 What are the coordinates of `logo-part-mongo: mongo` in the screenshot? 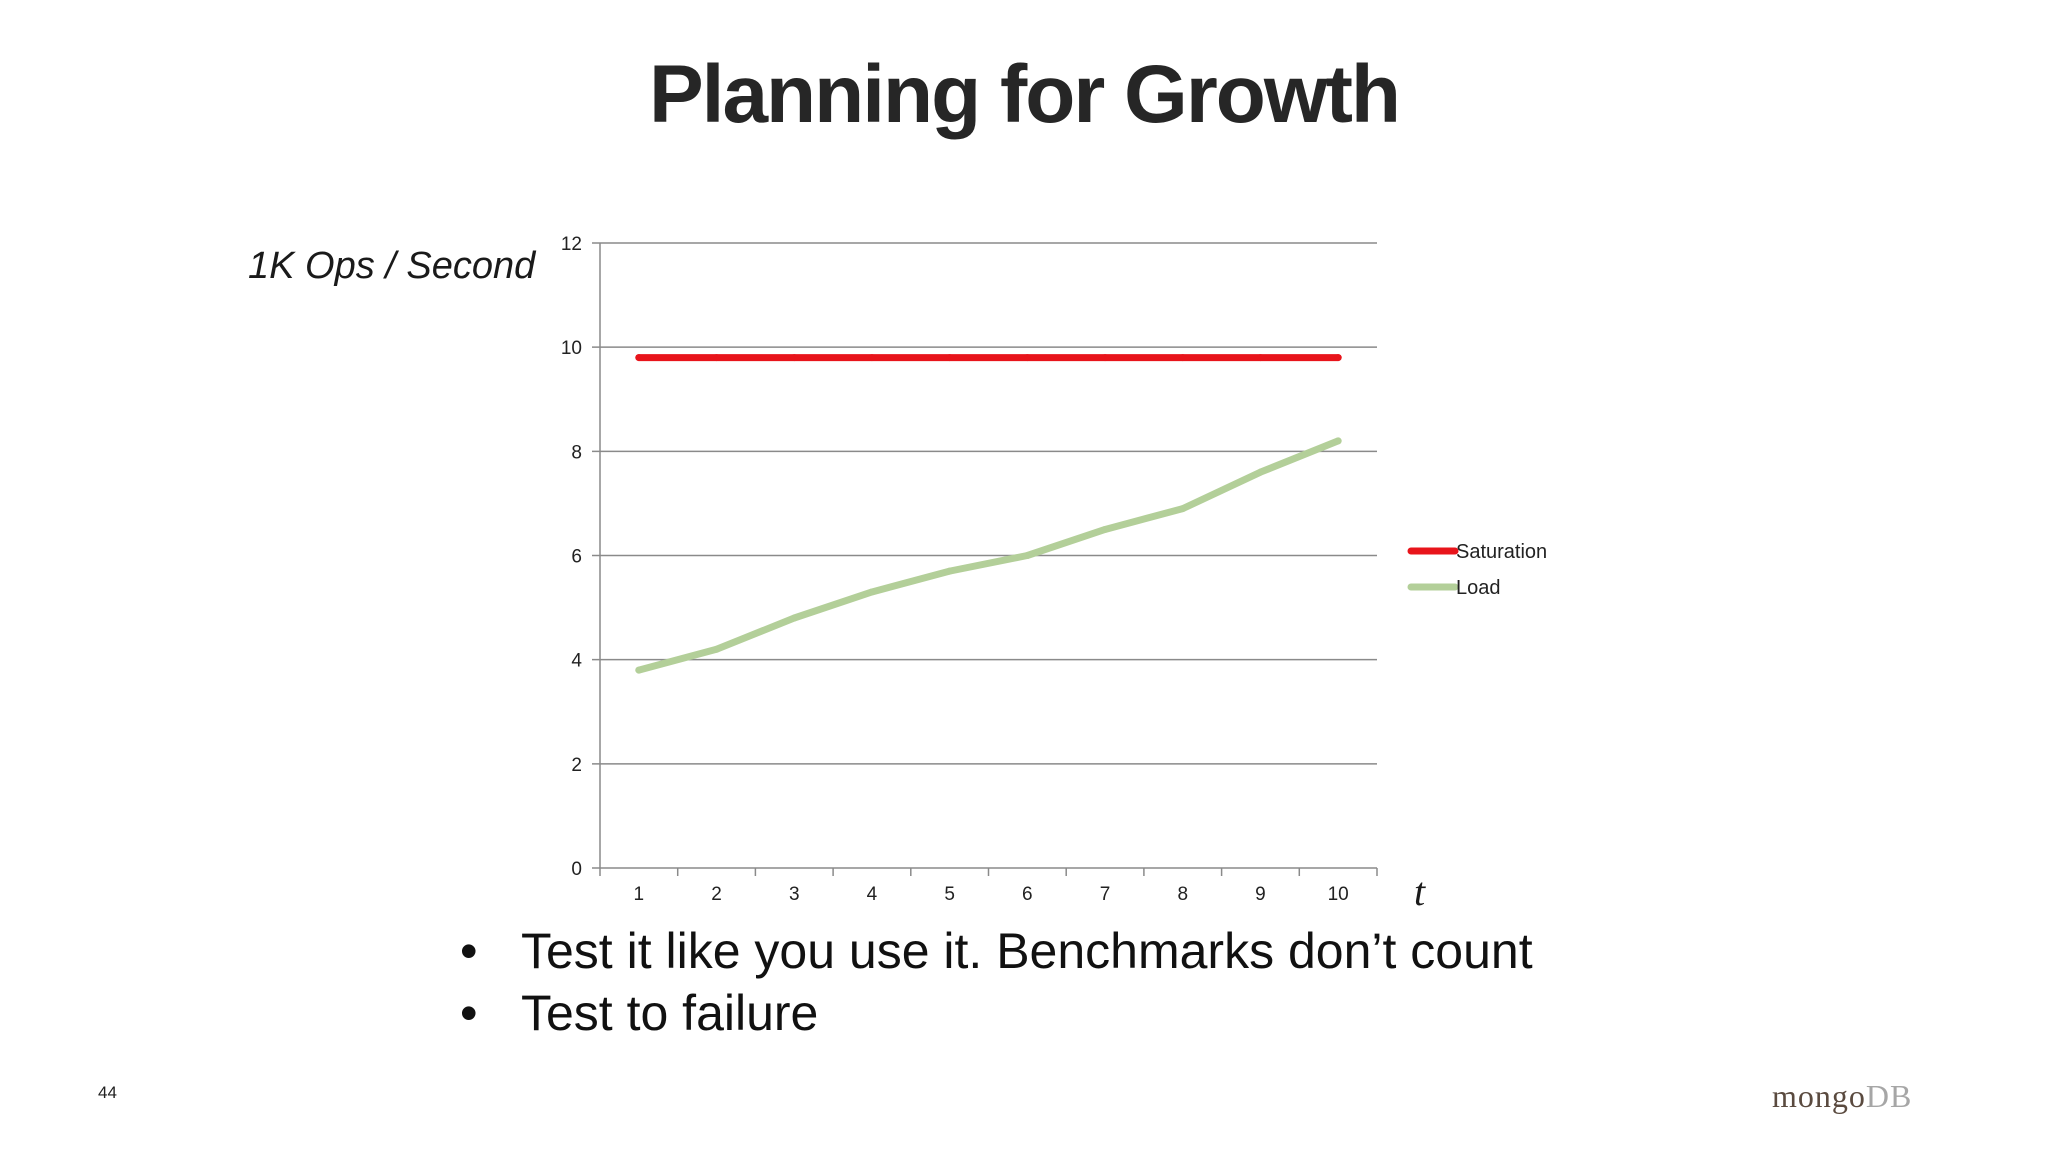 It's located at (1819, 1096).